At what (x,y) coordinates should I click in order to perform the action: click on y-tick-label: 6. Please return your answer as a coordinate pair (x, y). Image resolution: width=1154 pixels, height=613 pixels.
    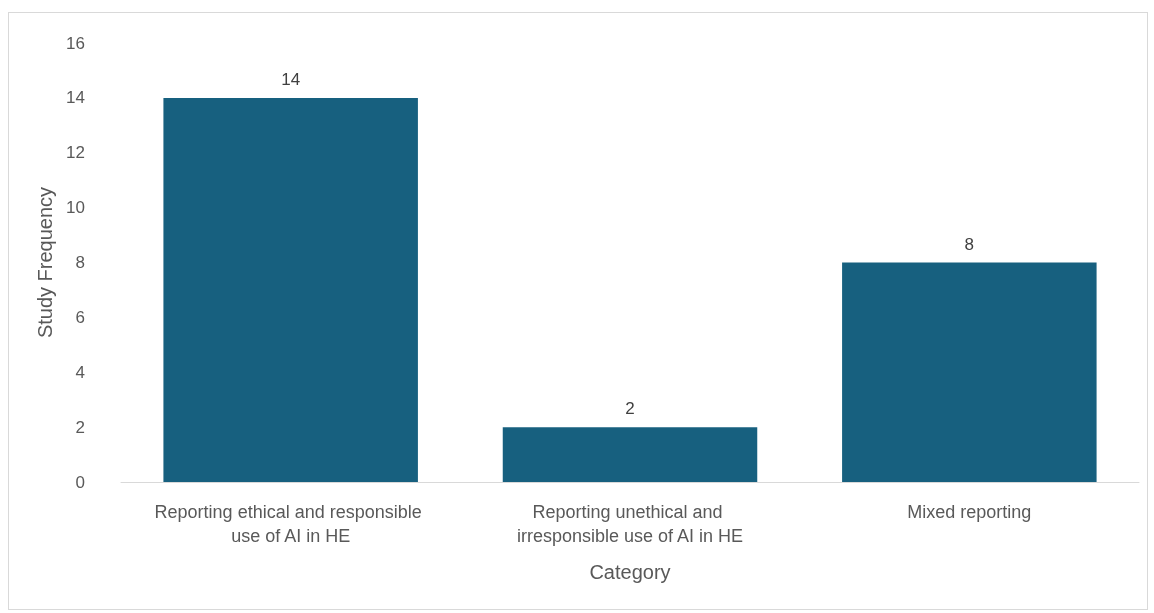
    Looking at the image, I should click on (80, 317).